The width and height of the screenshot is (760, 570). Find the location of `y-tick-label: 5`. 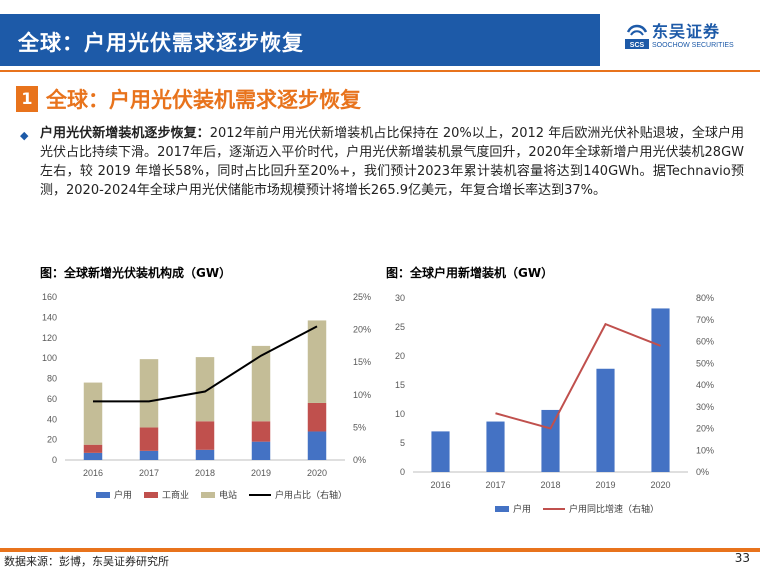

y-tick-label: 5 is located at coordinates (402, 443).